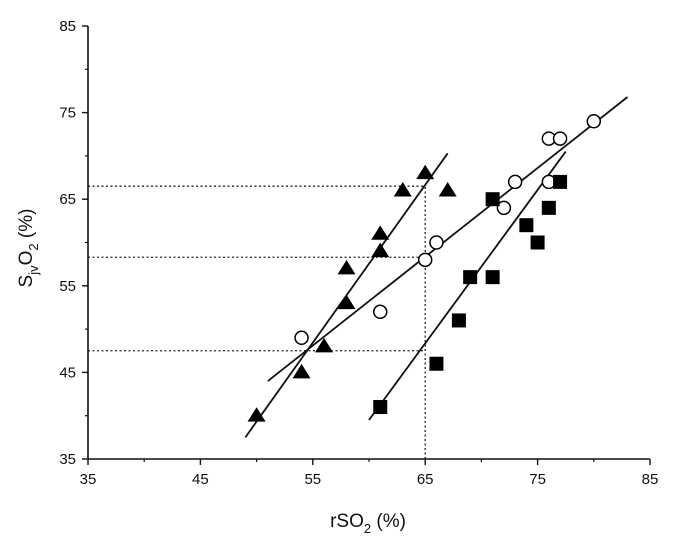 This screenshot has height=543, width=675. Describe the element at coordinates (312, 479) in the screenshot. I see `x-tick-label: 55` at that location.